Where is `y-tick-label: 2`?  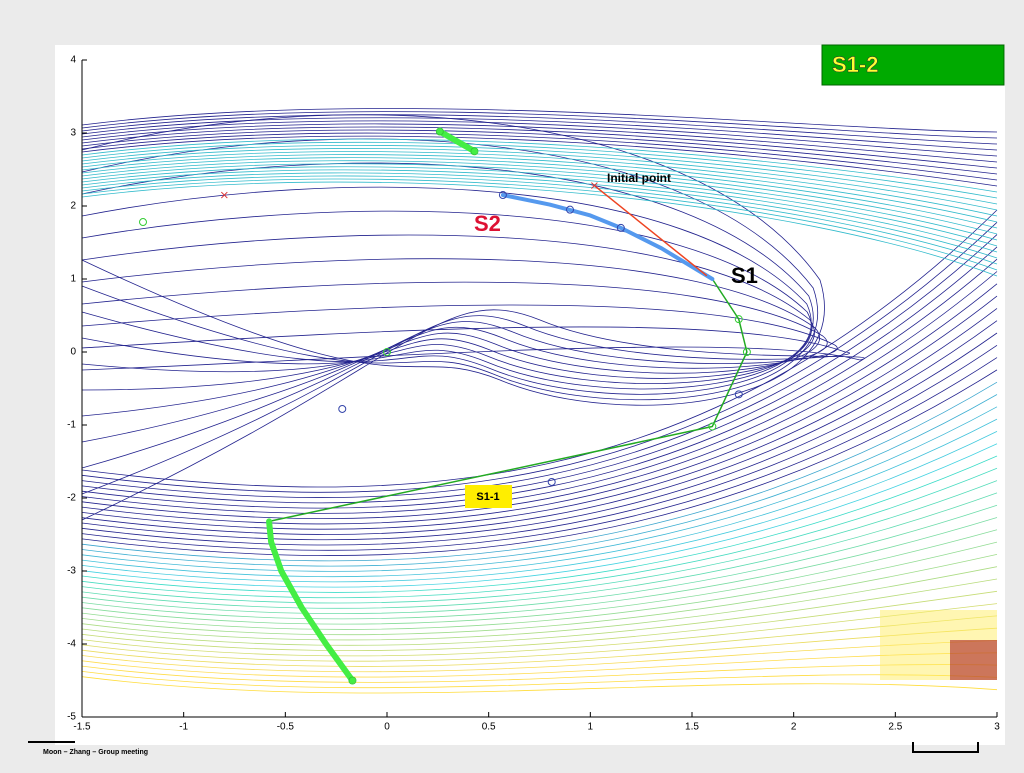
y-tick-label: 2 is located at coordinates (73, 206).